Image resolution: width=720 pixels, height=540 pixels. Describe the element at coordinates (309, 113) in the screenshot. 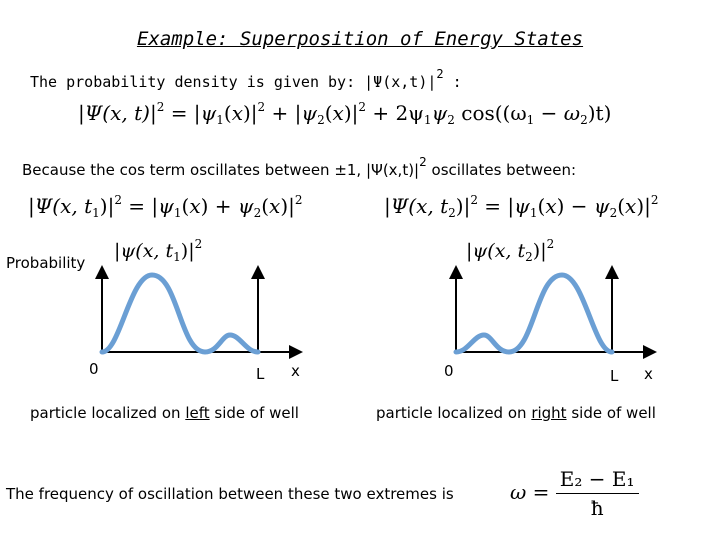

I see `eq-psi2: ψ` at that location.